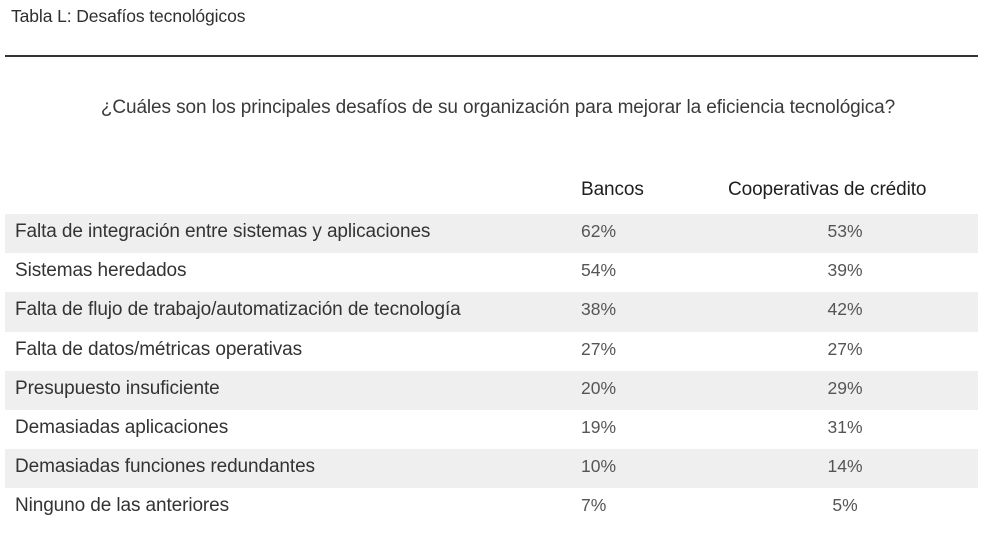  Describe the element at coordinates (491, 56) in the screenshot. I see `title-divider` at that location.